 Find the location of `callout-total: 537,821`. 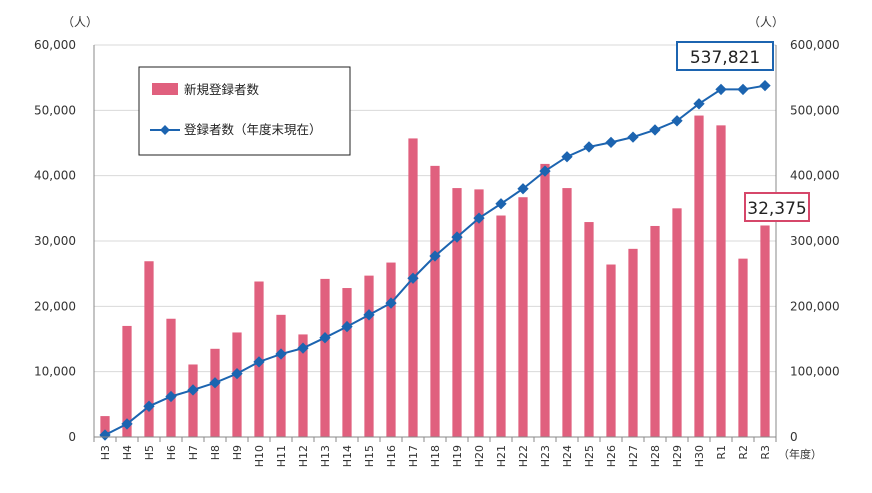

callout-total: 537,821 is located at coordinates (725, 56).